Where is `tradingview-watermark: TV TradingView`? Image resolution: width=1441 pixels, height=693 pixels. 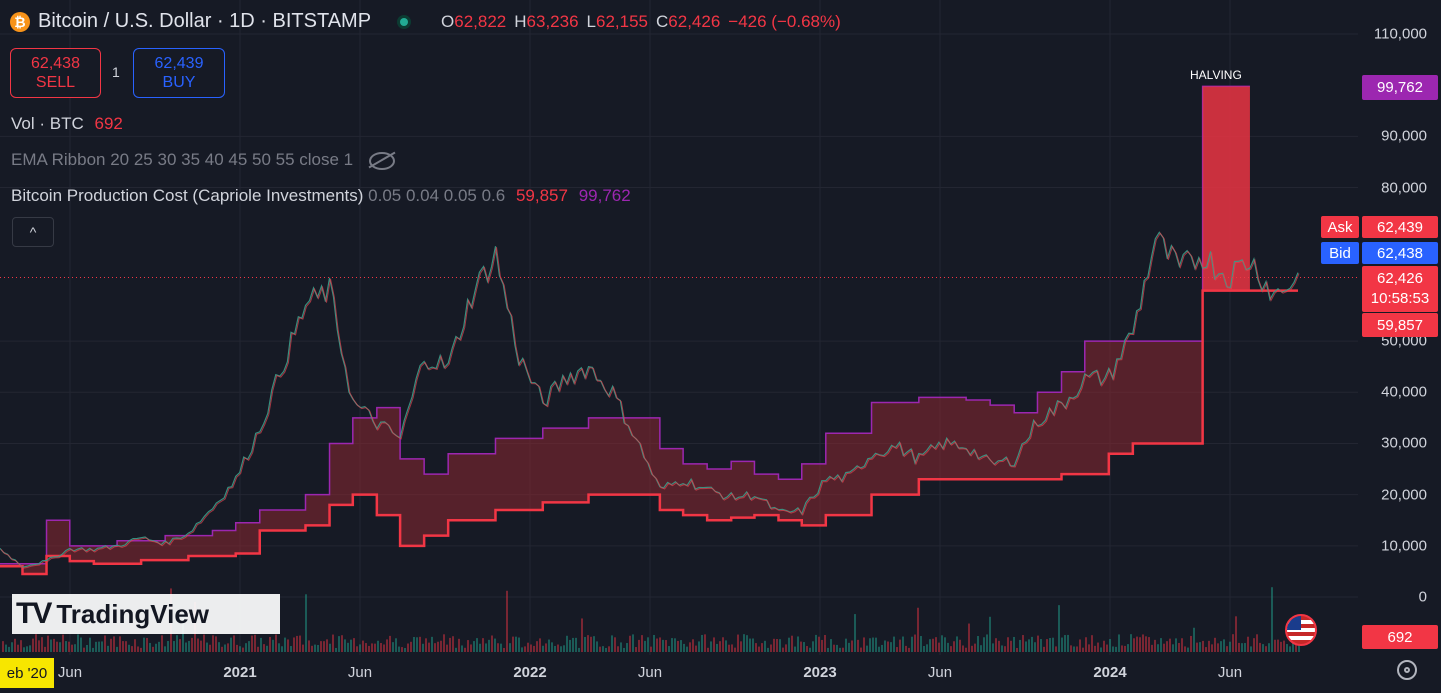 tradingview-watermark: TV TradingView is located at coordinates (146, 614).